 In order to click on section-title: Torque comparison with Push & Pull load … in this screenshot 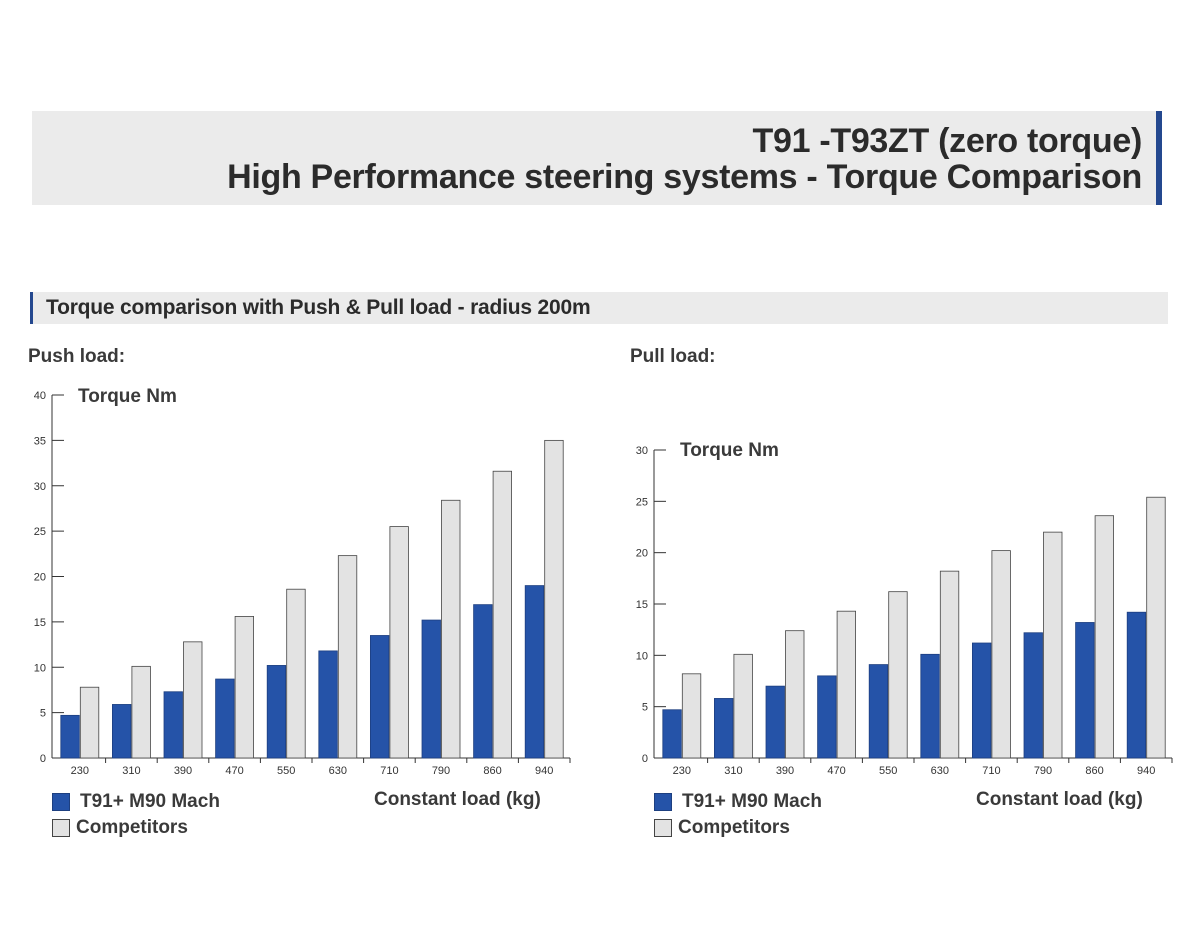, I will do `click(318, 307)`.